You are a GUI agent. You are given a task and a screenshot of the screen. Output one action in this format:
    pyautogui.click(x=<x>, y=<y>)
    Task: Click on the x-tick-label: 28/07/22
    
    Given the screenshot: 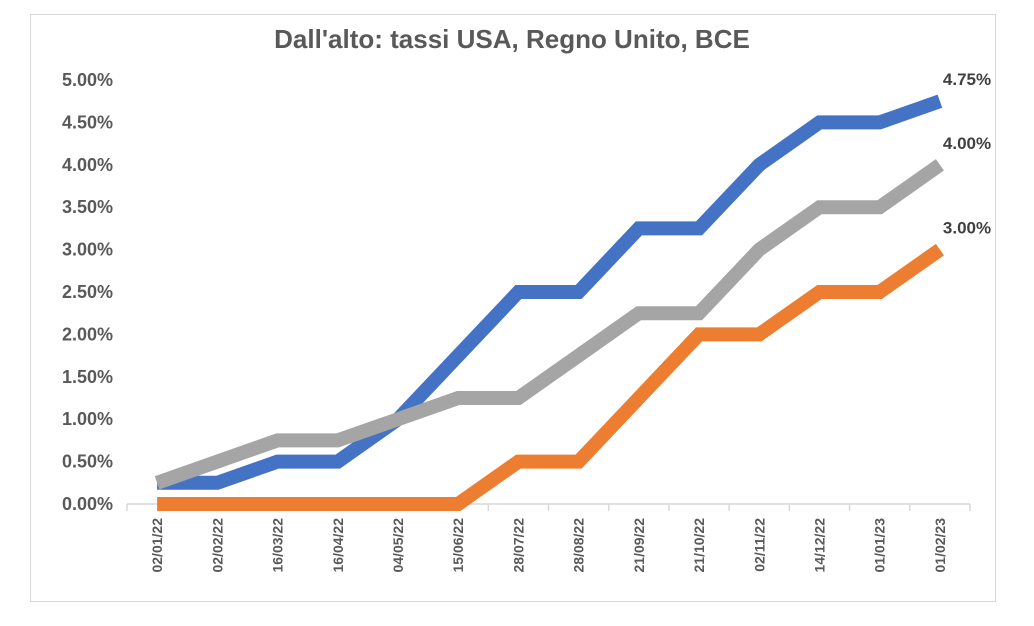 What is the action you would take?
    pyautogui.click(x=518, y=545)
    